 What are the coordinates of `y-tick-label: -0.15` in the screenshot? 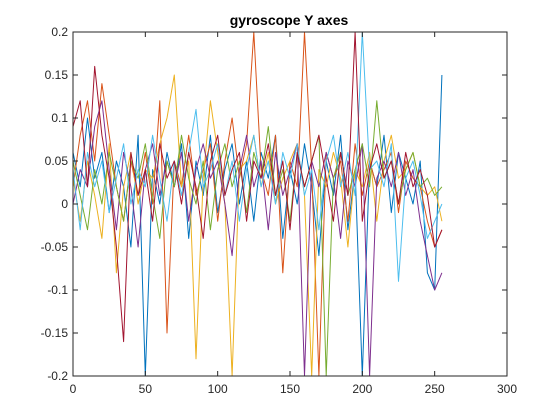 It's located at (55, 333).